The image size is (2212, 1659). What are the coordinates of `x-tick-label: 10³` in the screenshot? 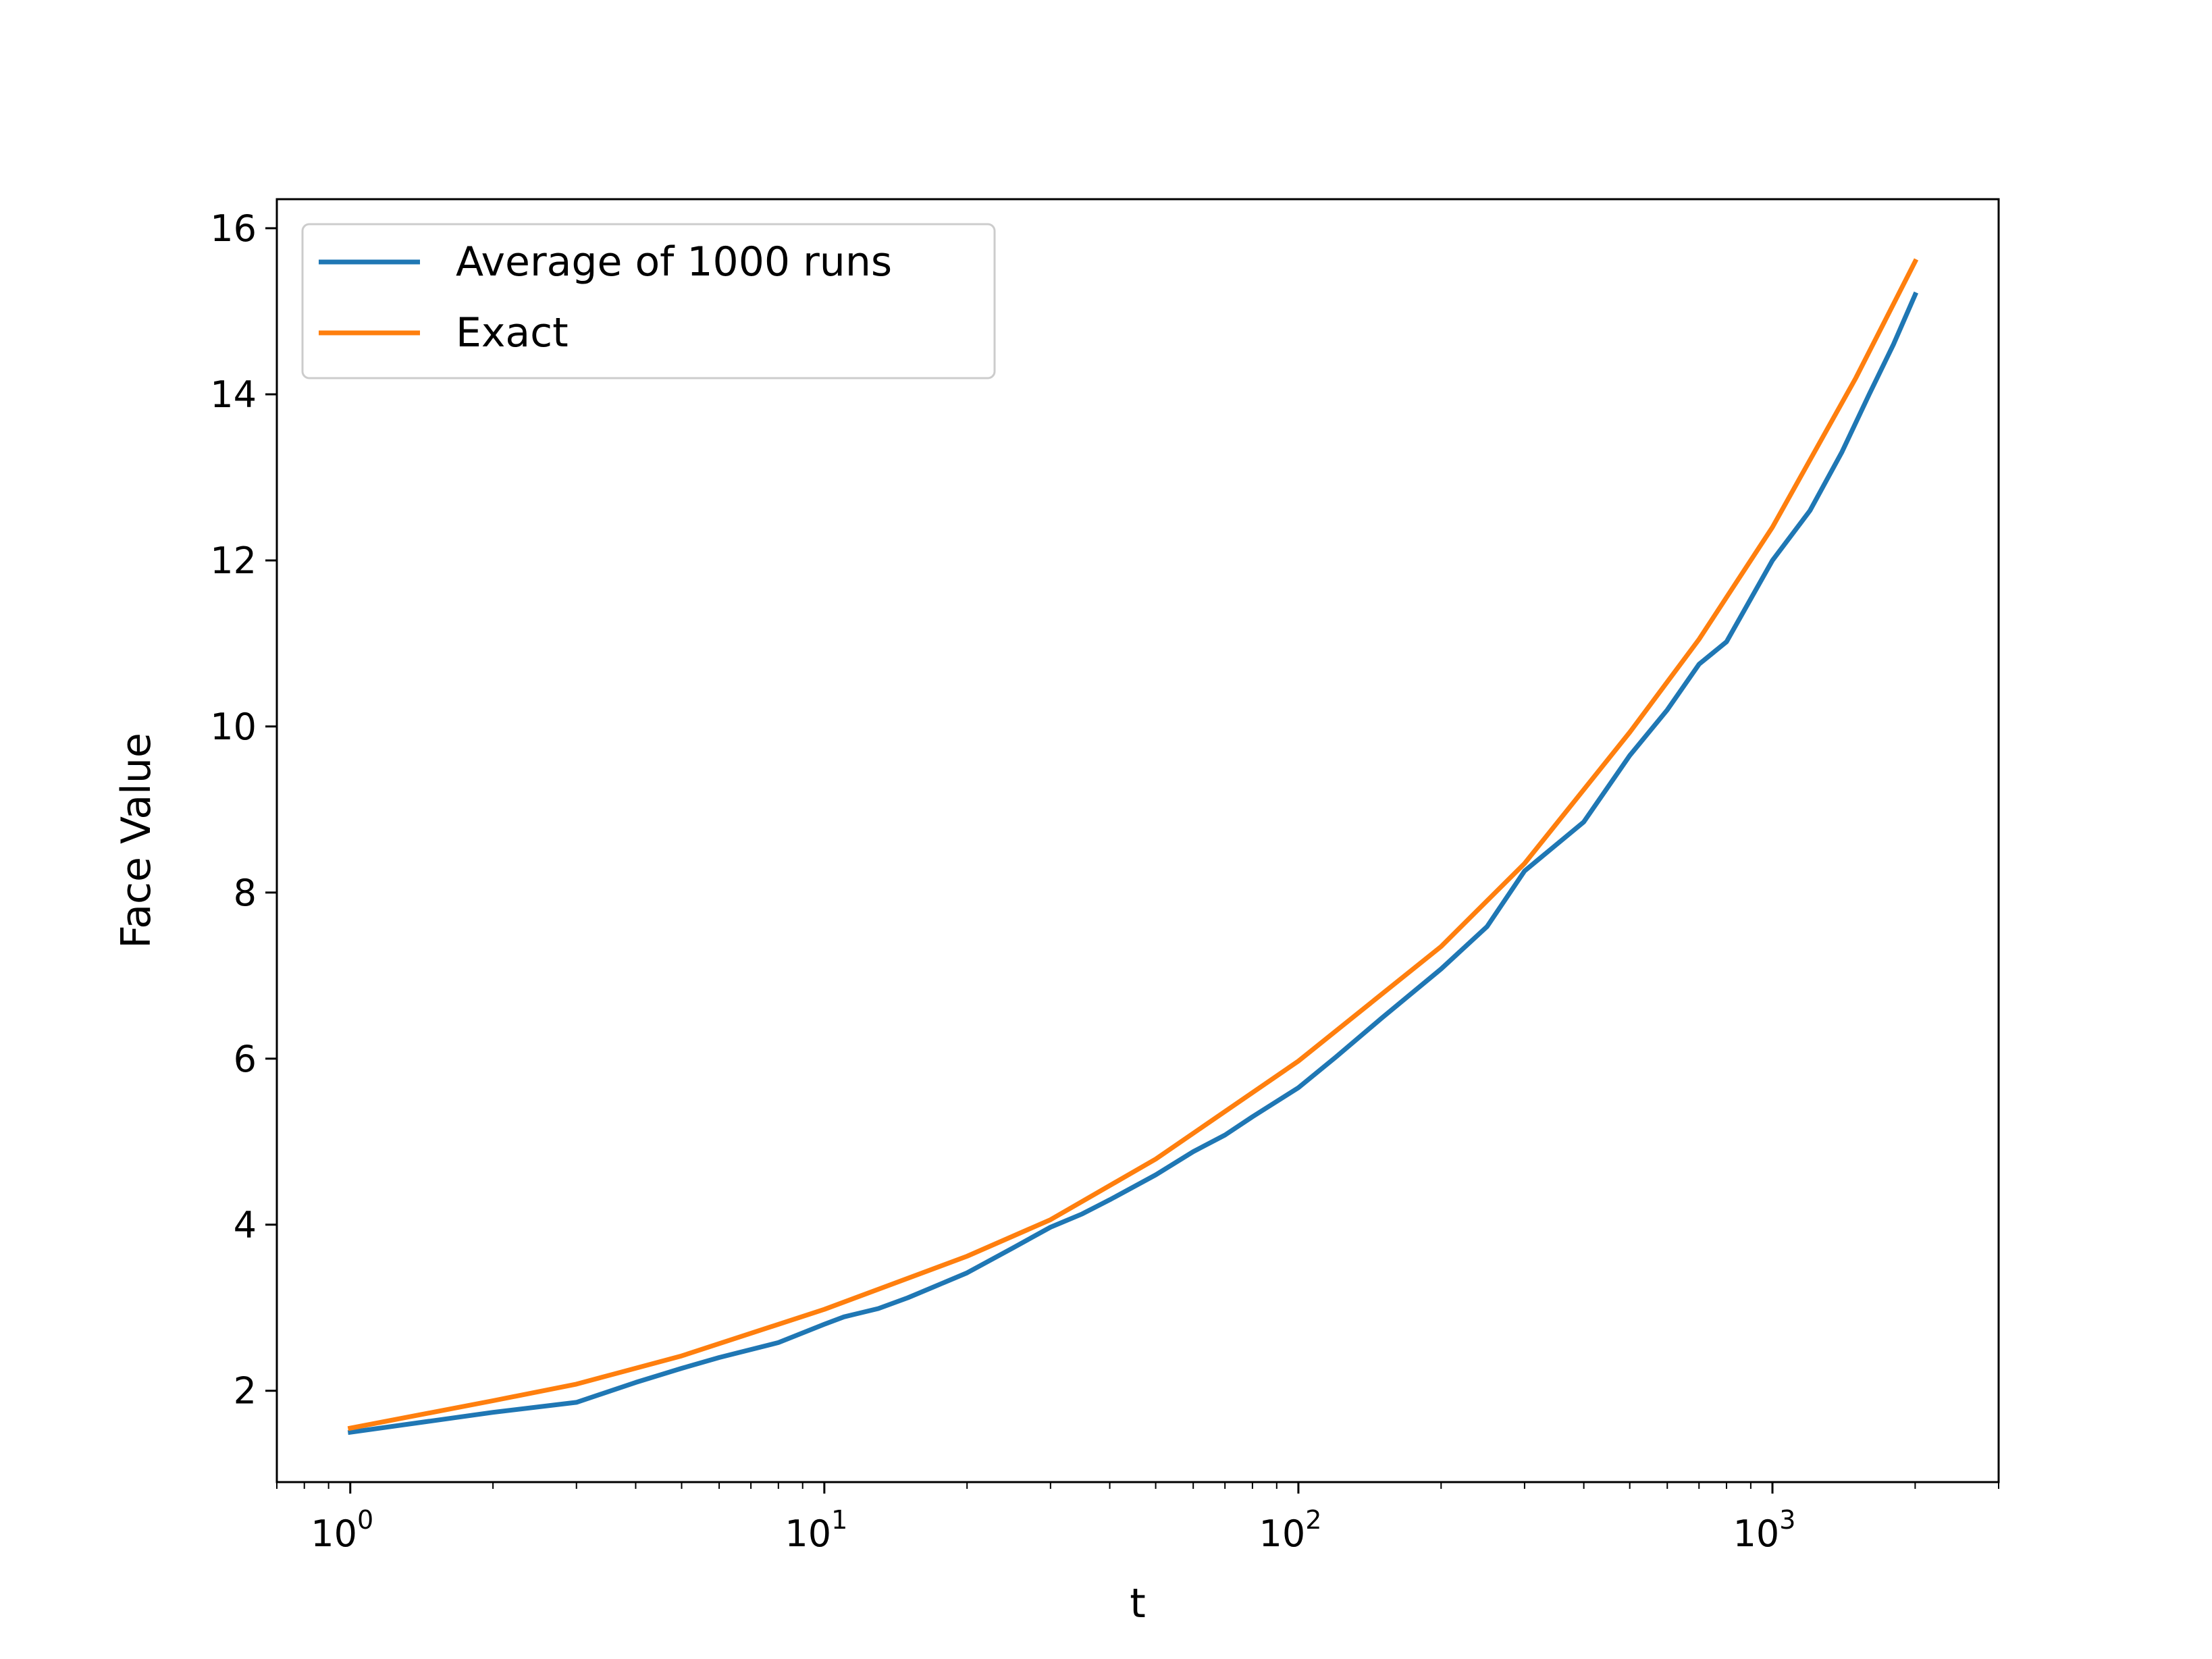 It's located at (1765, 1530).